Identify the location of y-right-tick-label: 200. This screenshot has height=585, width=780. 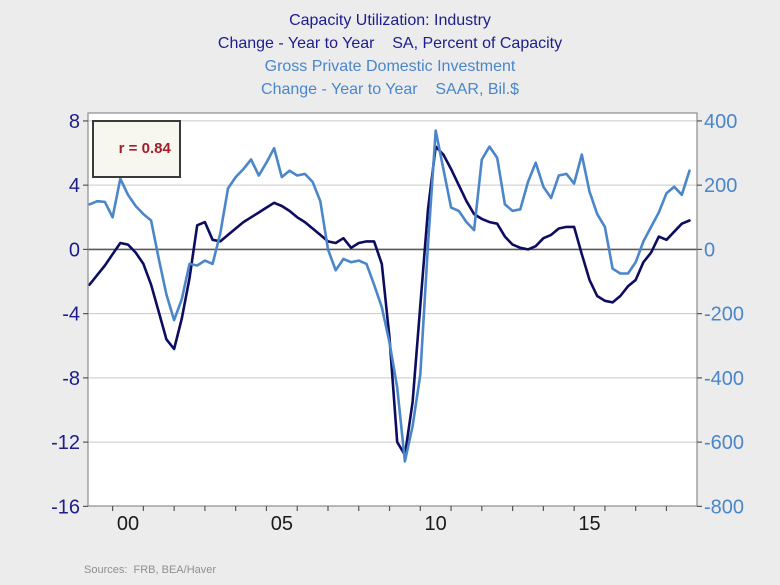
(720, 186).